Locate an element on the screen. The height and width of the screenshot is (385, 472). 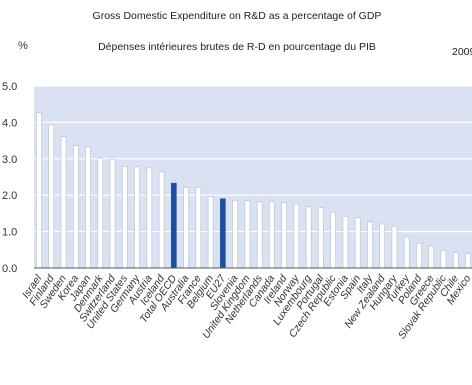
year-label: 2009 is located at coordinates (462, 52).